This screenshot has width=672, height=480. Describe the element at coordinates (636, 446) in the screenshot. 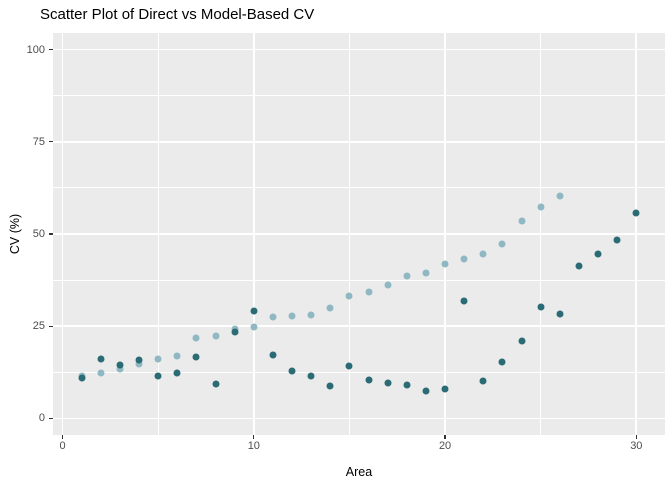

I see `x-tick-label: 30` at that location.